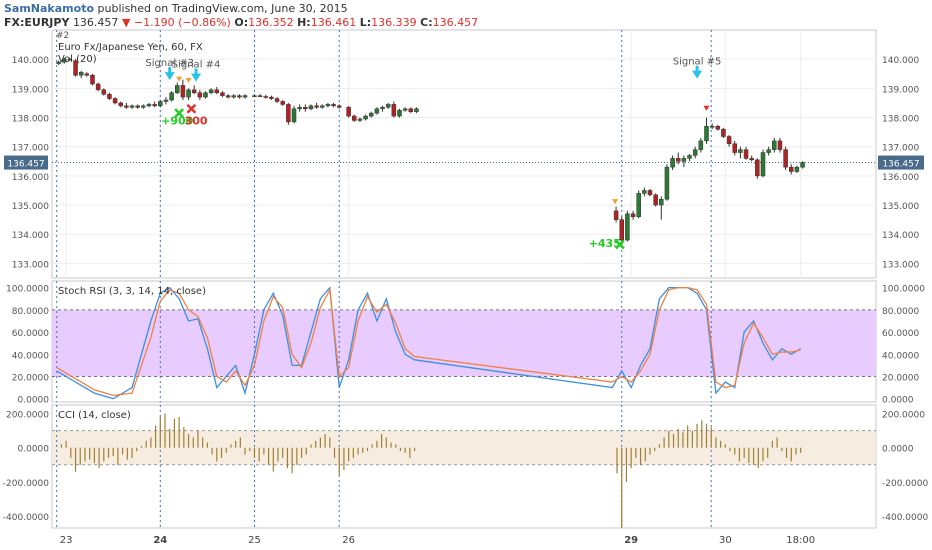  I want to click on price-tick-left: 139.000, so click(30, 90).